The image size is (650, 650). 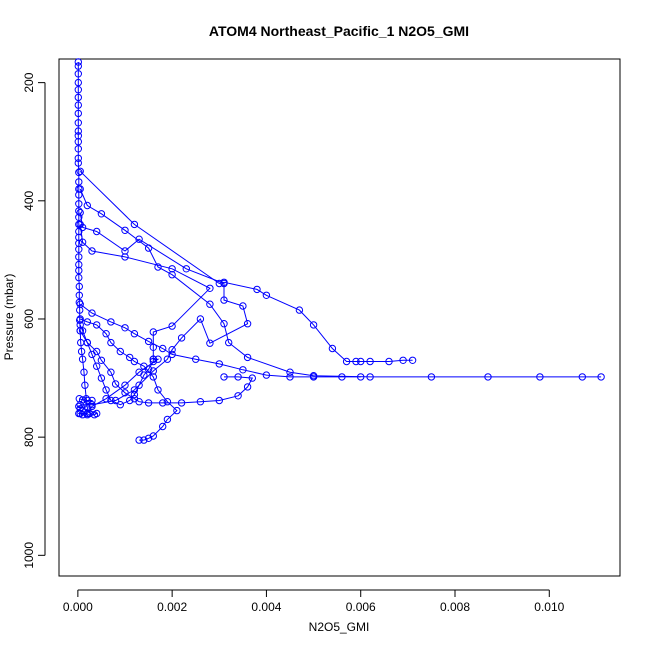 What do you see at coordinates (455, 607) in the screenshot?
I see `x-tick-label: 0.008` at bounding box center [455, 607].